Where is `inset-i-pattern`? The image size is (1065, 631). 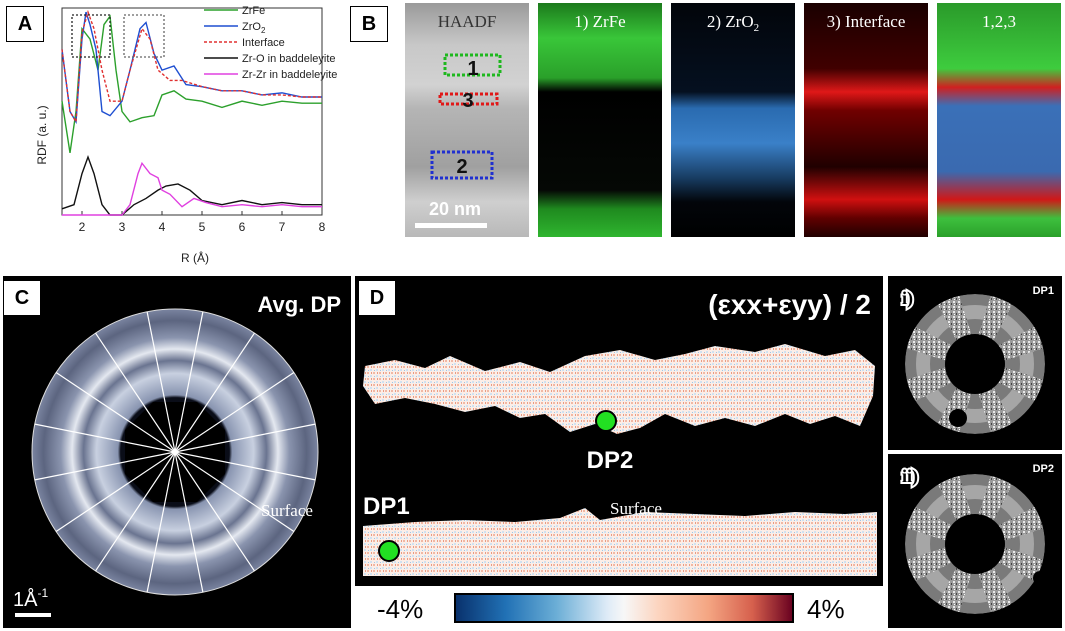
inset-i-pattern is located at coordinates (975, 364).